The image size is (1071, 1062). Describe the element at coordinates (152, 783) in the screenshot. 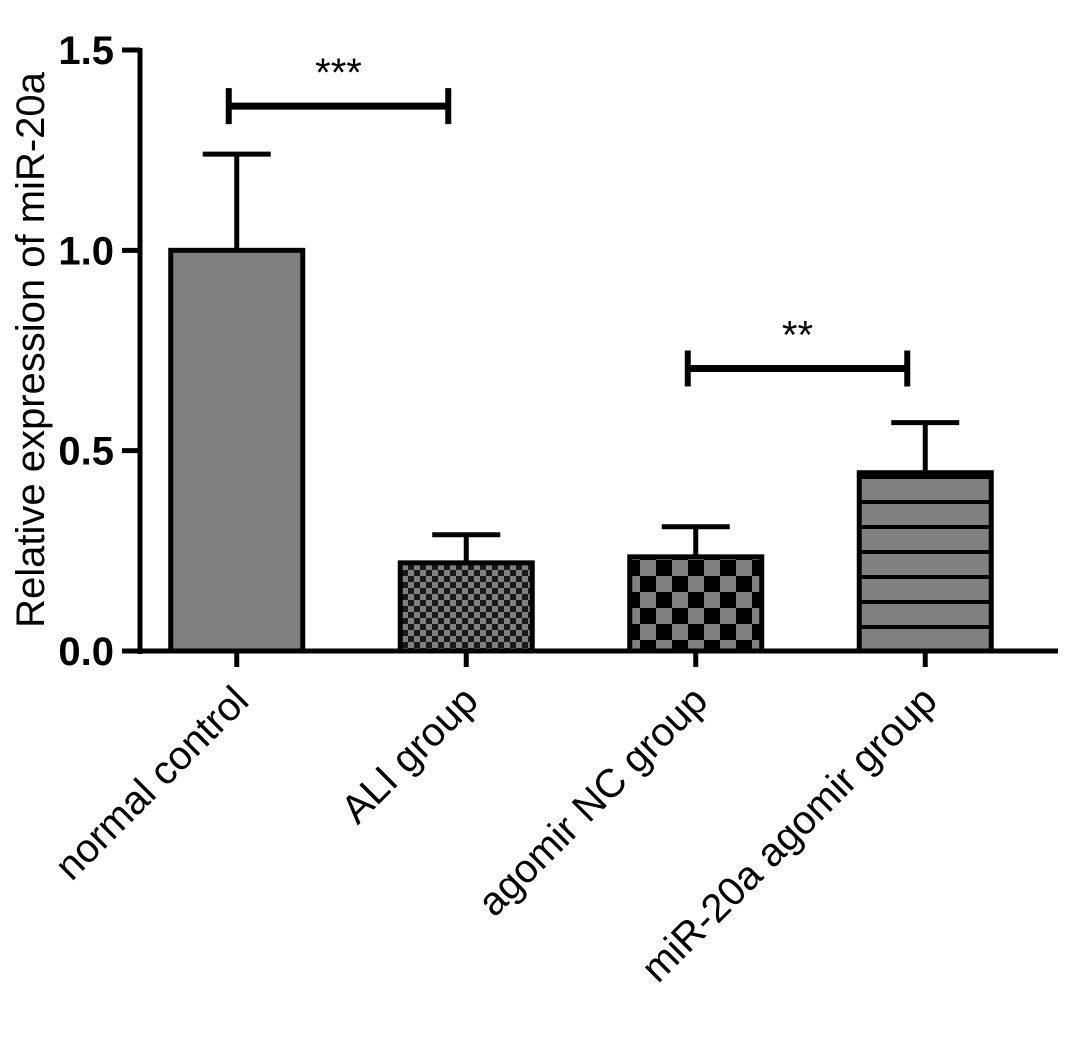

I see `x-tick-label: normal control` at that location.